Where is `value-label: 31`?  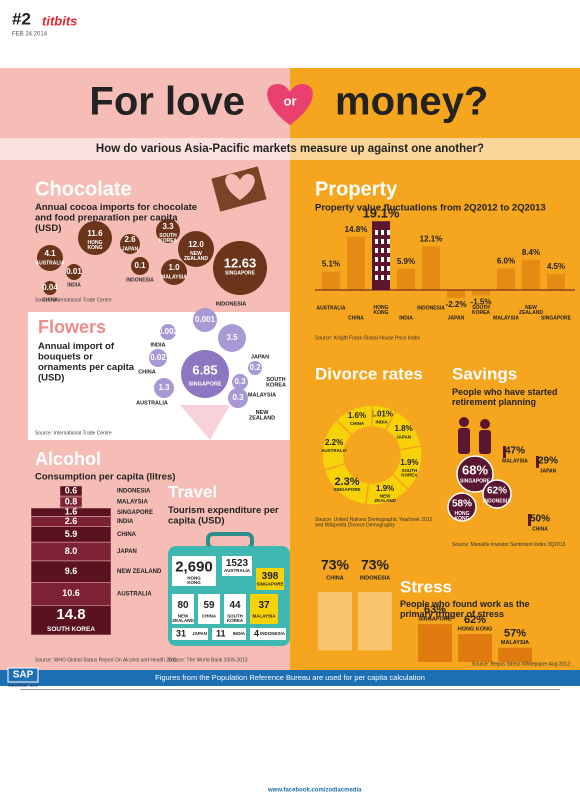 value-label: 31 is located at coordinates (181, 633).